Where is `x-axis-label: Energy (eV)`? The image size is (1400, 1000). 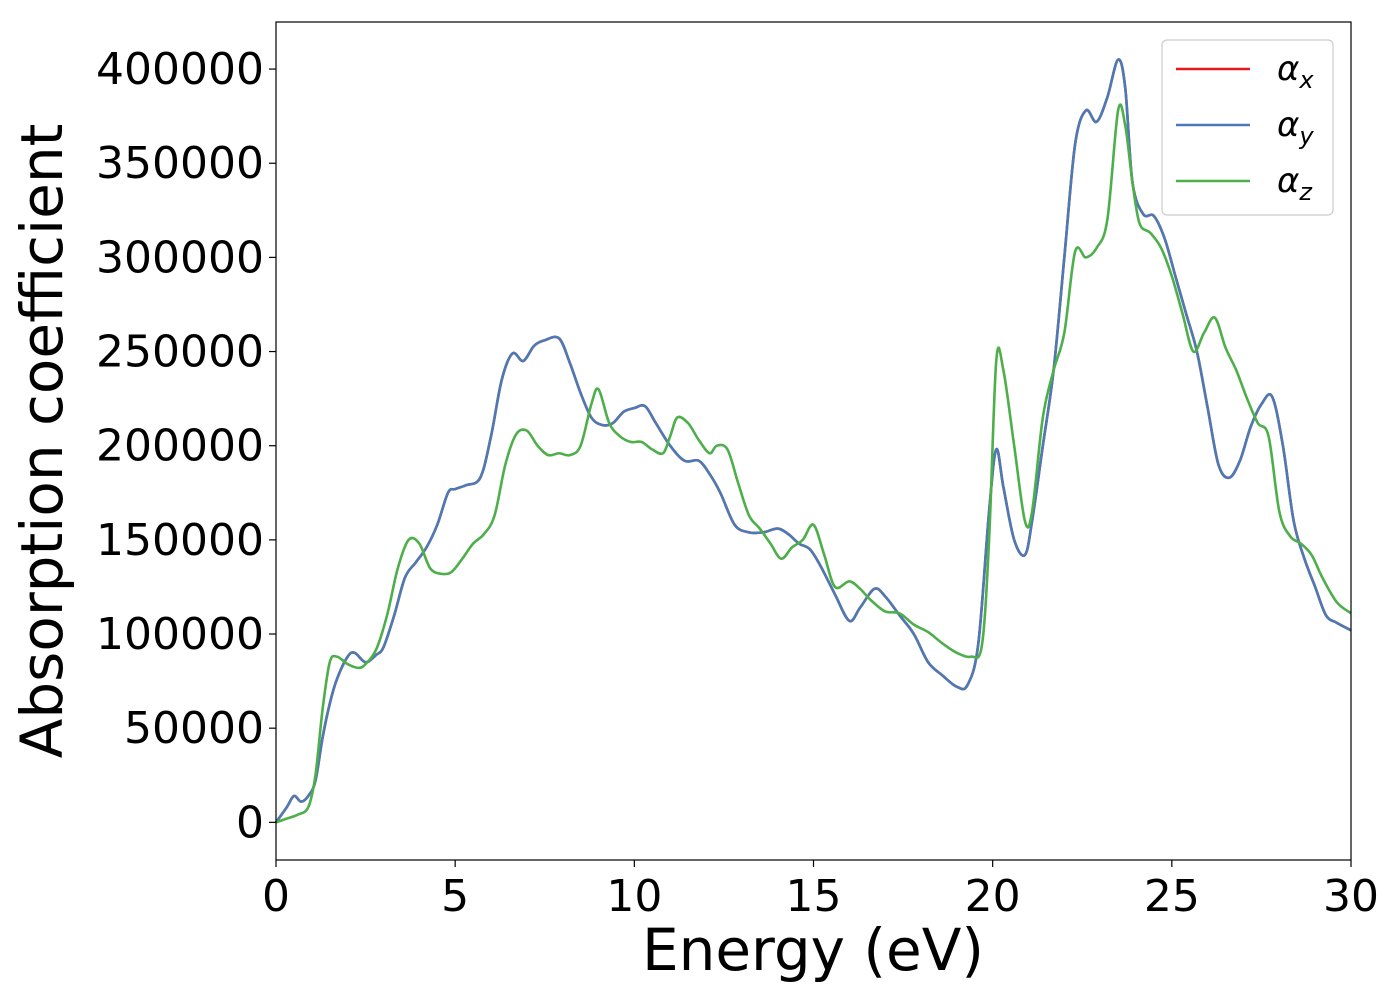 x-axis-label: Energy (eV) is located at coordinates (813, 950).